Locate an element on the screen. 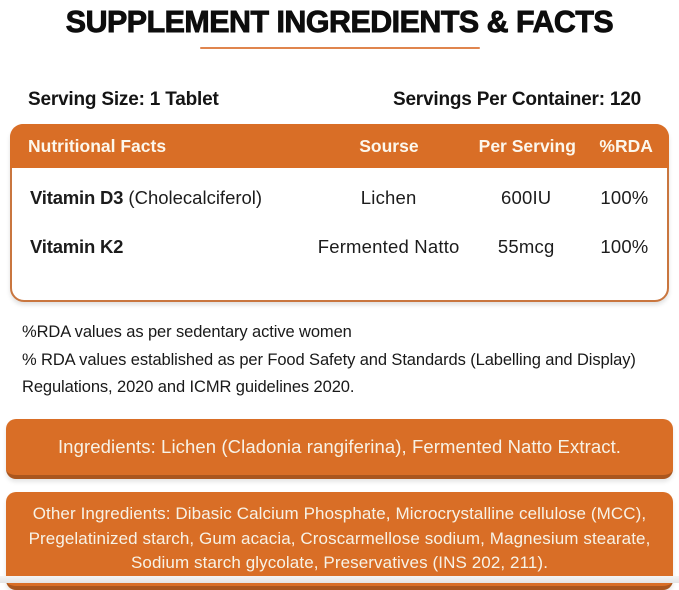 The height and width of the screenshot is (590, 679). nutrient-name-cell: Vitamin D3 (Cholecalciferol) is located at coordinates (159, 198).